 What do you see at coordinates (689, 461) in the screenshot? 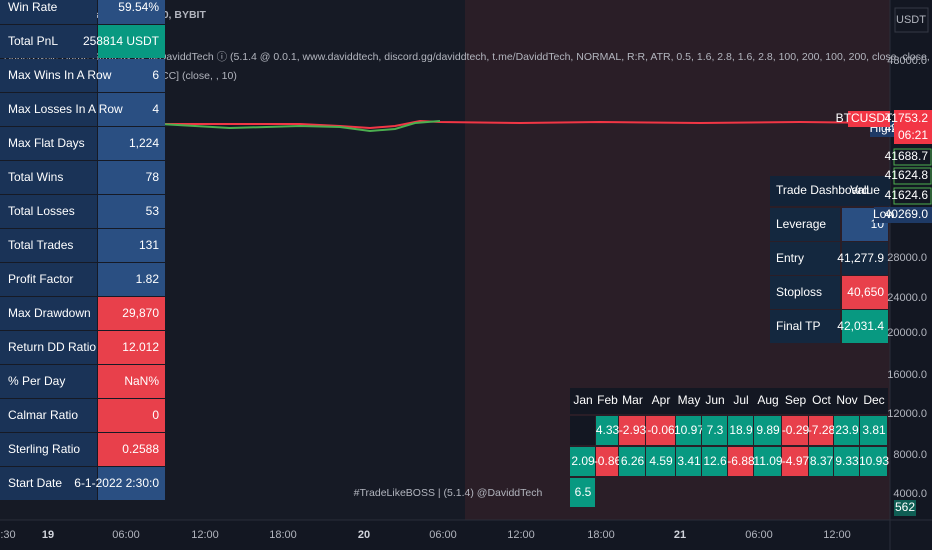
I see `return-value: 3.41` at bounding box center [689, 461].